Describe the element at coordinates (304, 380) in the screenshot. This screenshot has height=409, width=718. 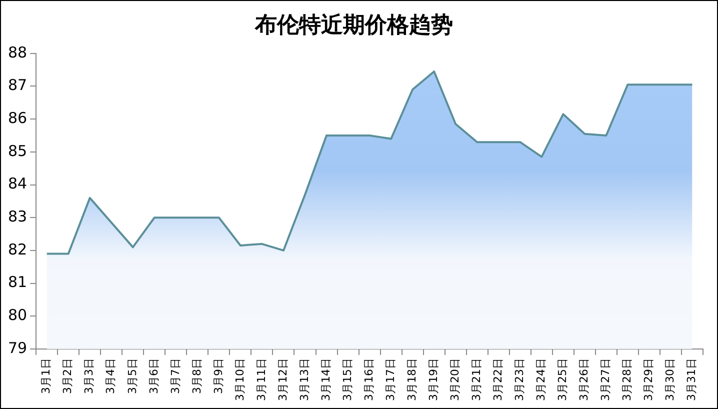
I see `x-tick-label: 3月13日` at that location.